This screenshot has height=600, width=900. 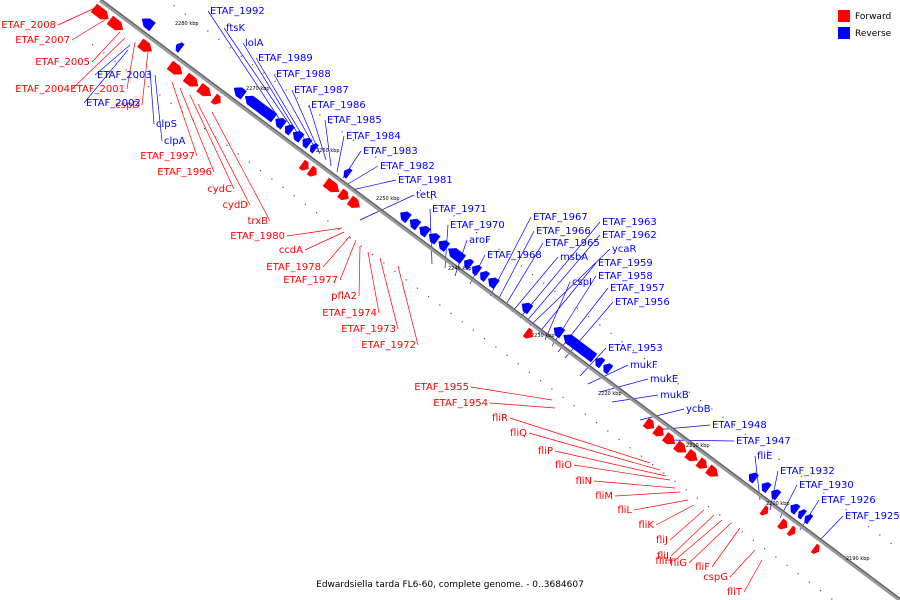 What do you see at coordinates (848, 500) in the screenshot?
I see `gene-label-etaf-1926: ETAF_1926` at bounding box center [848, 500].